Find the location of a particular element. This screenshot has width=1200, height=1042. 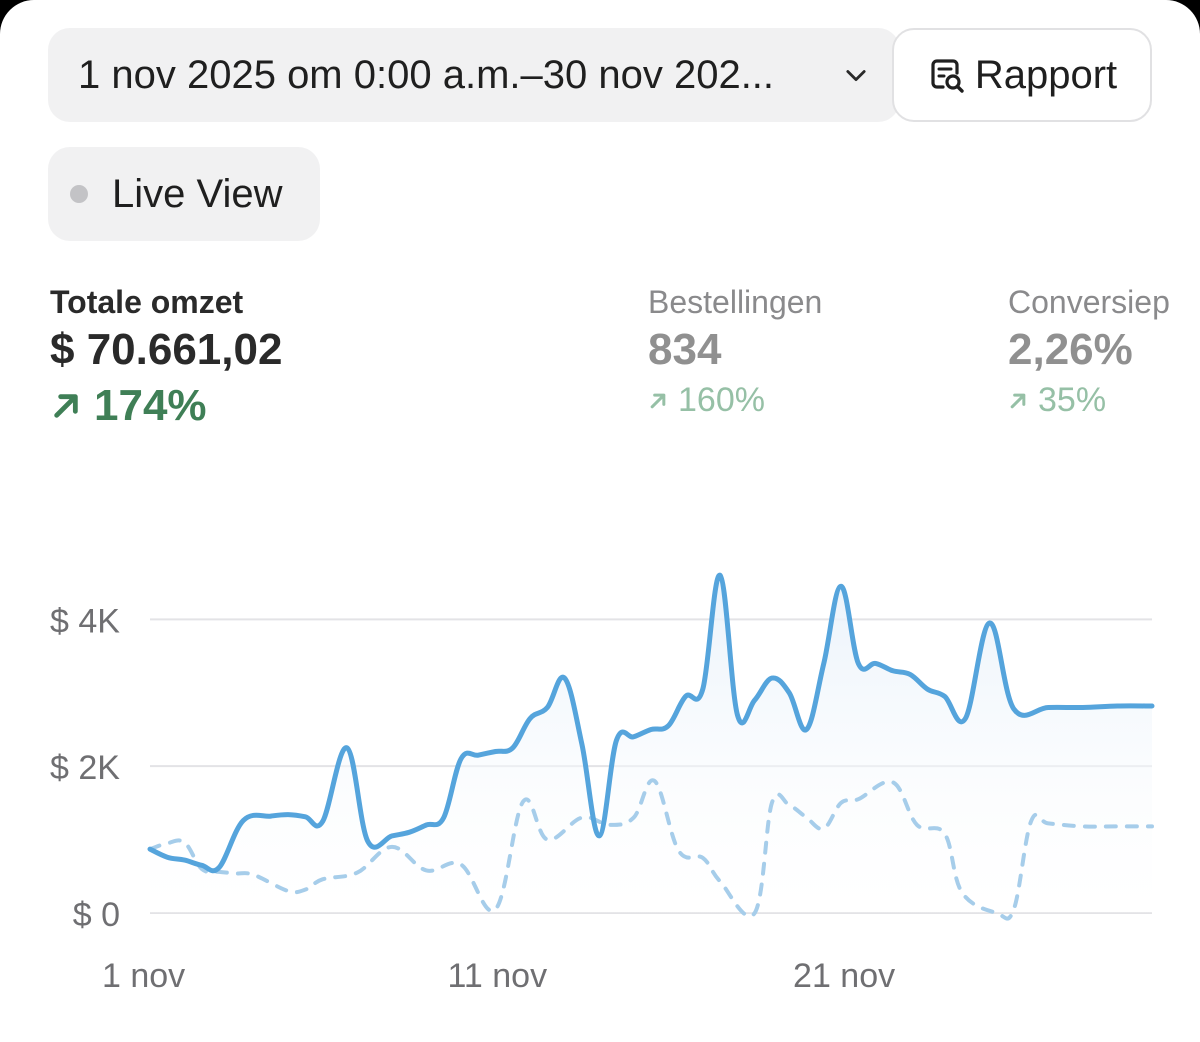

metric-value: $ 70.661,02 is located at coordinates (166, 349).